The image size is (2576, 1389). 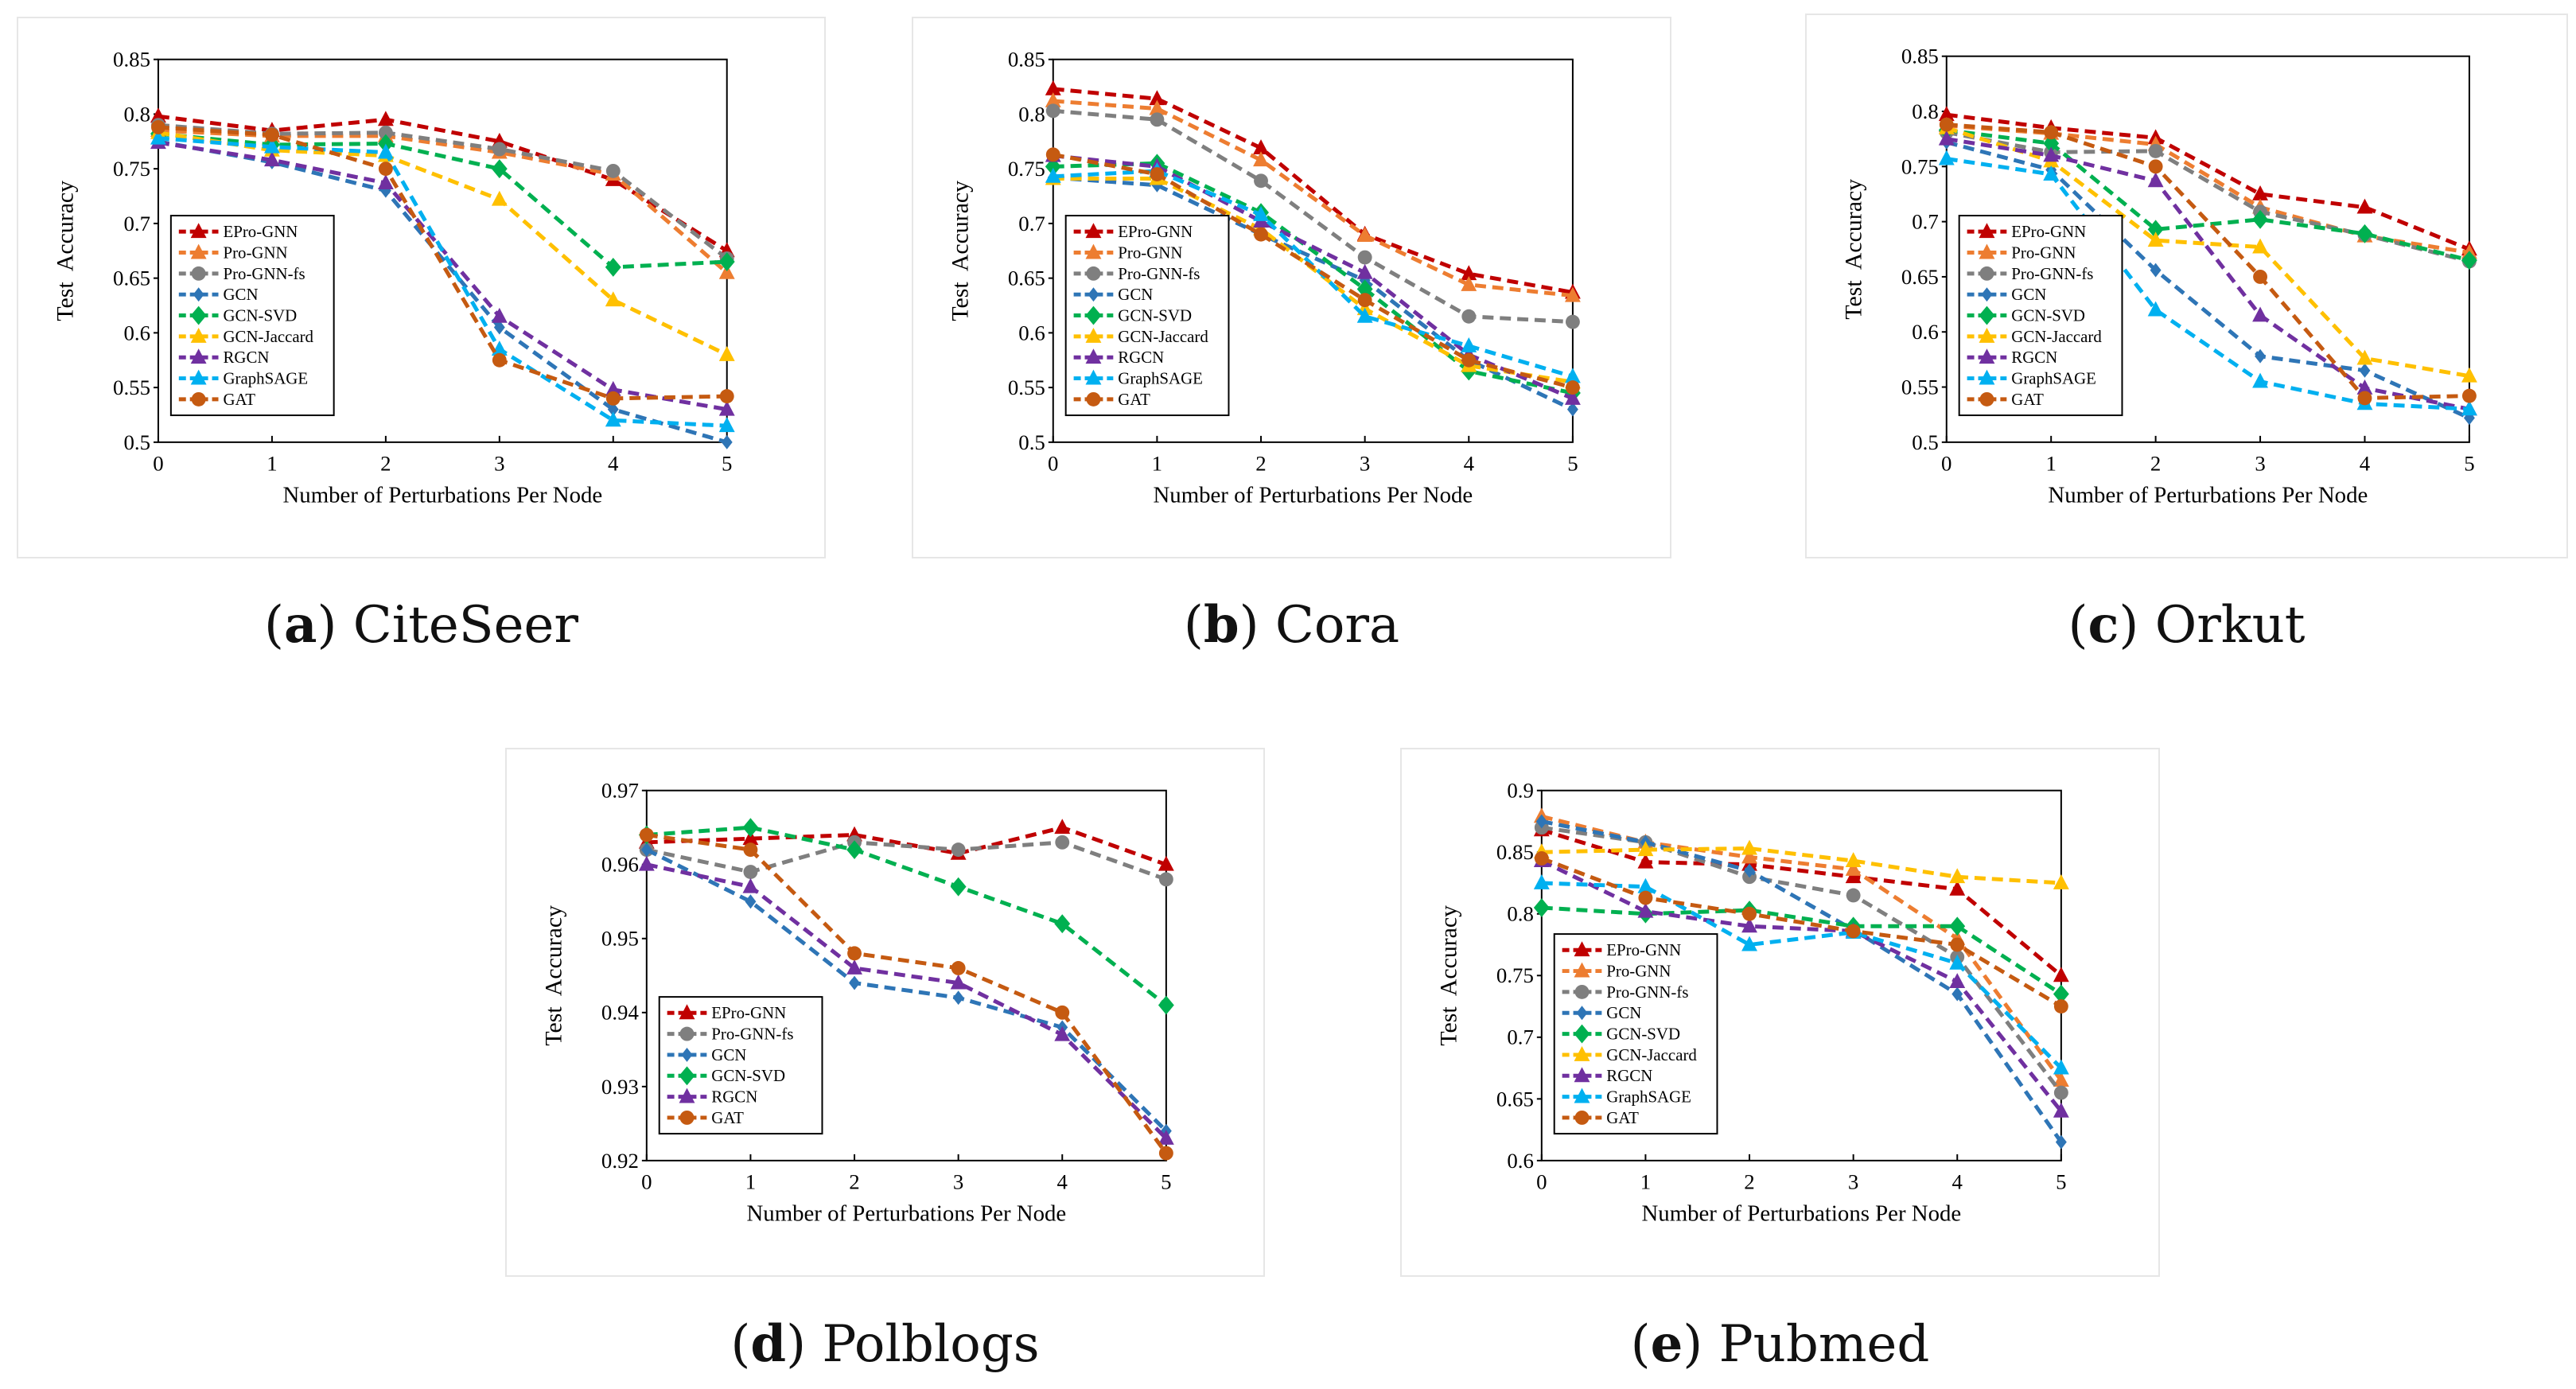 What do you see at coordinates (260, 315) in the screenshot?
I see `legend-label: GCN-SVD` at bounding box center [260, 315].